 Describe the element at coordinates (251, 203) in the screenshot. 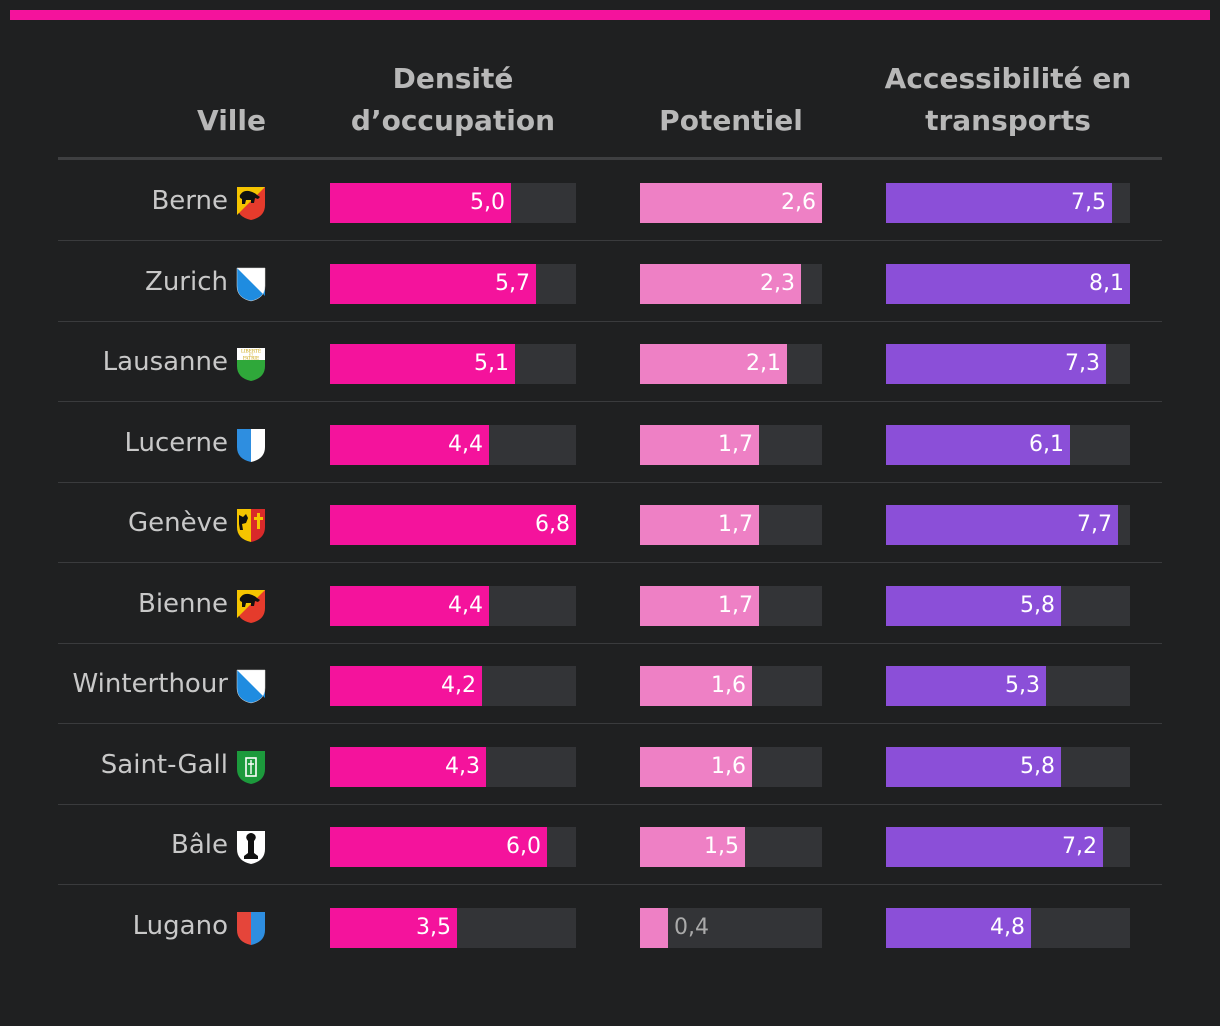

I see `bern-crest-icon` at that location.